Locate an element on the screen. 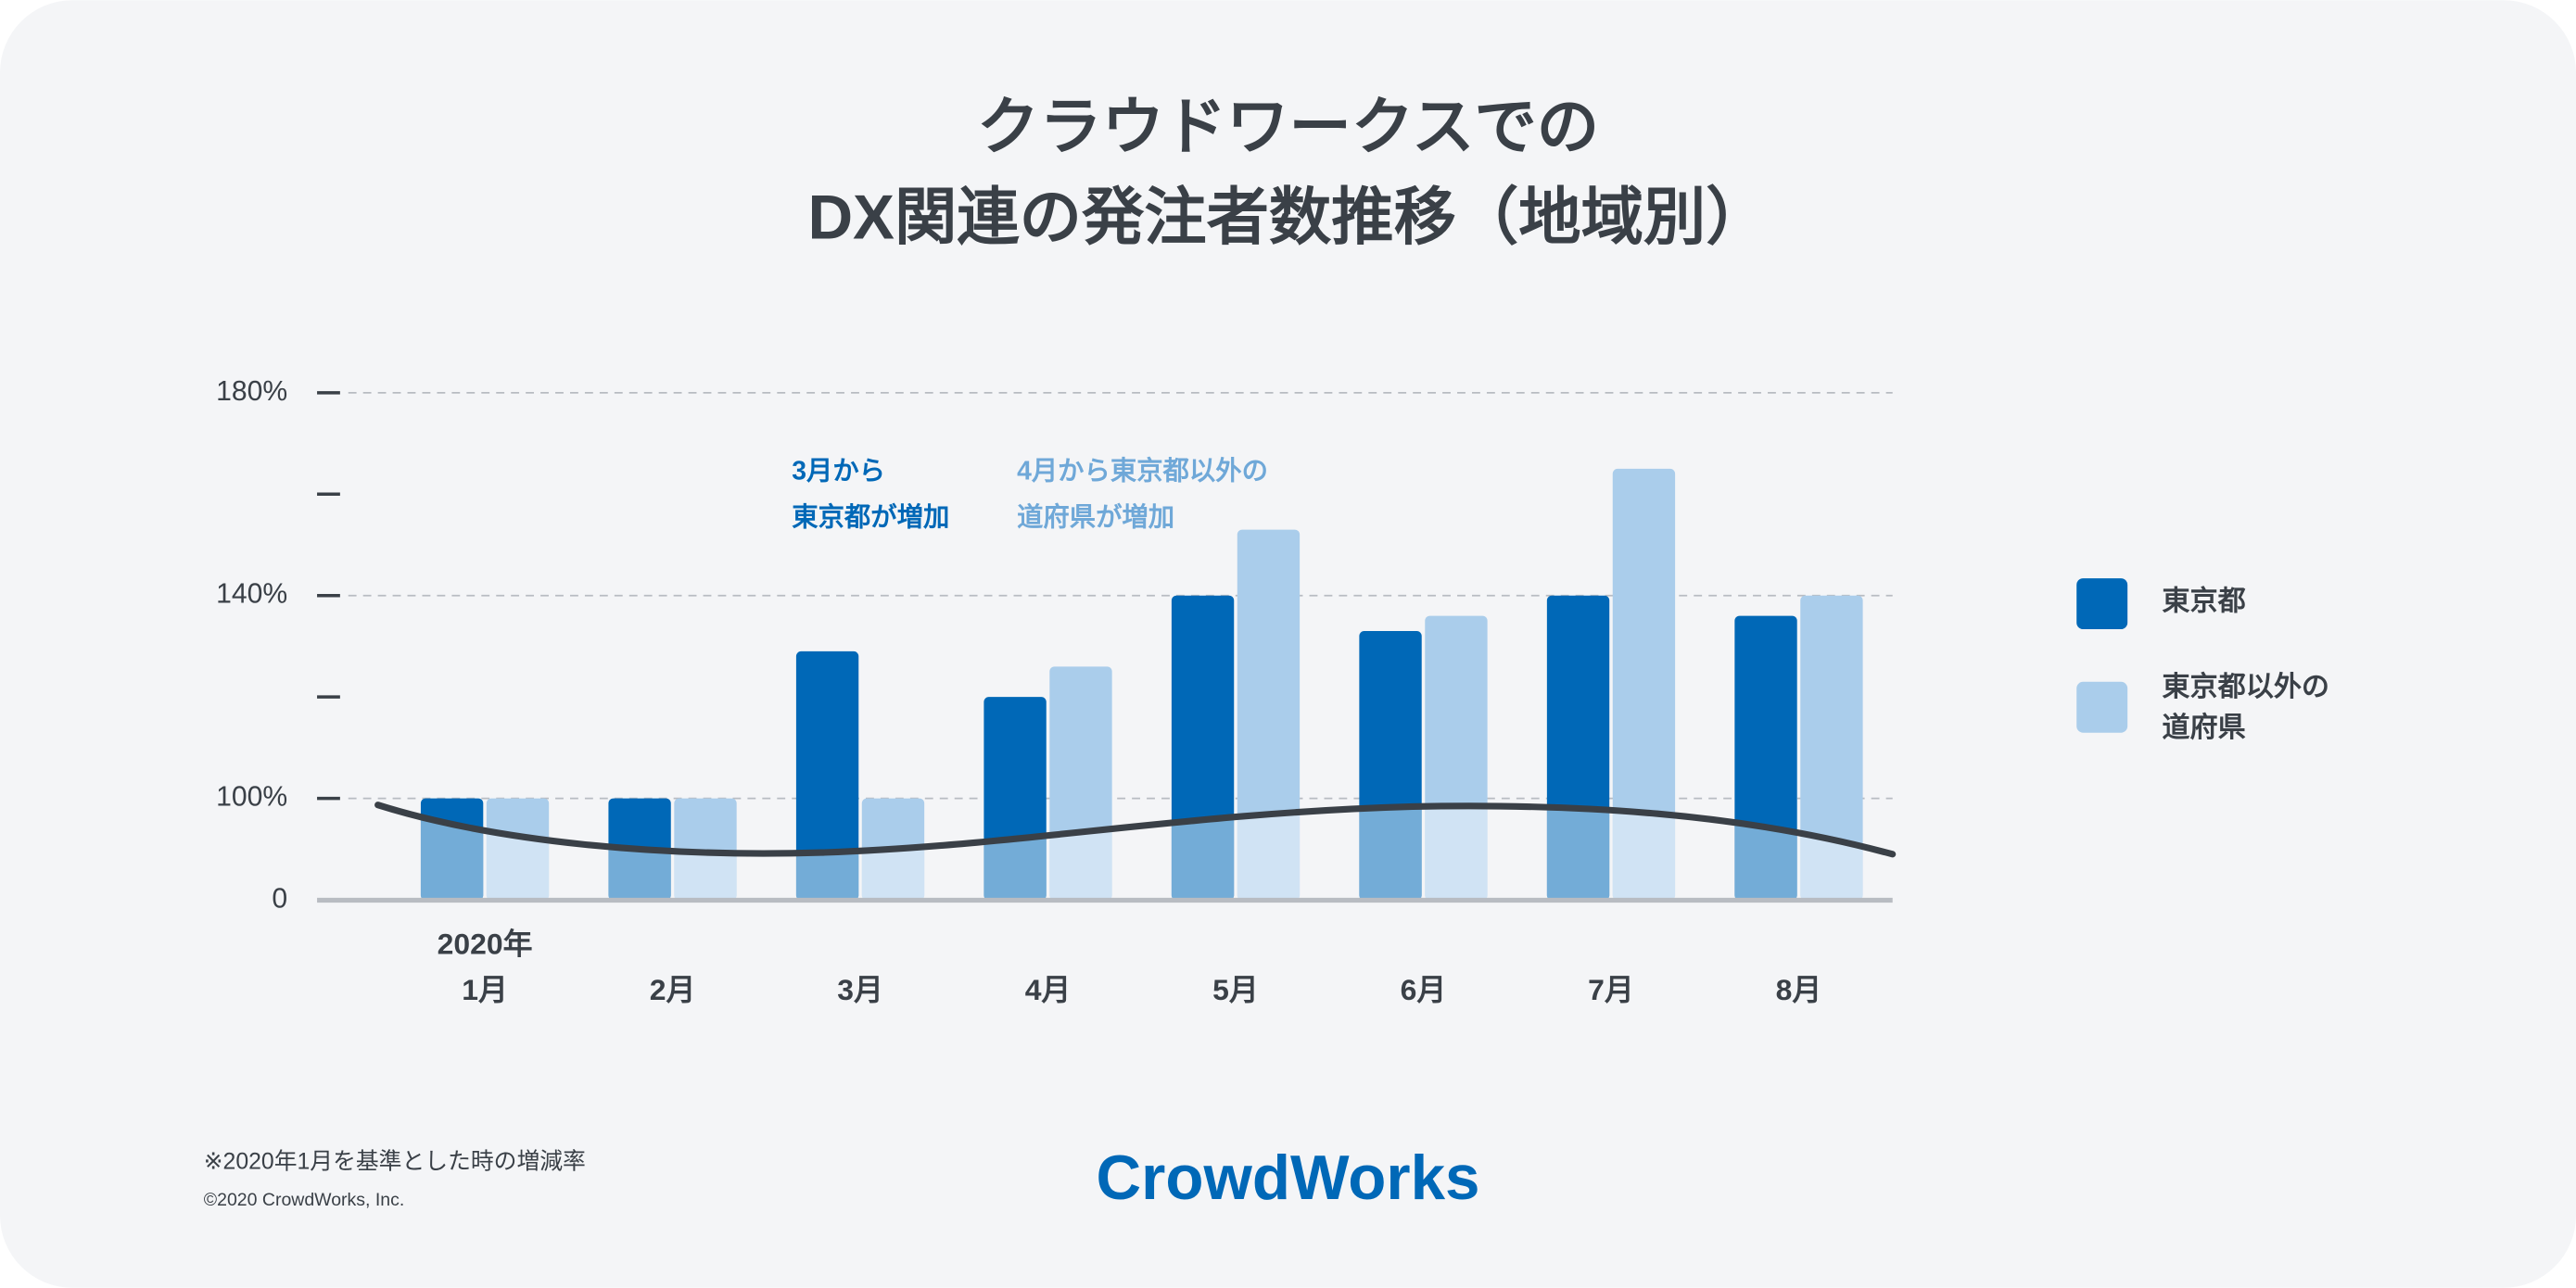 The height and width of the screenshot is (1288, 2576). legend-label: 東京都以外の道府県 is located at coordinates (2245, 707).